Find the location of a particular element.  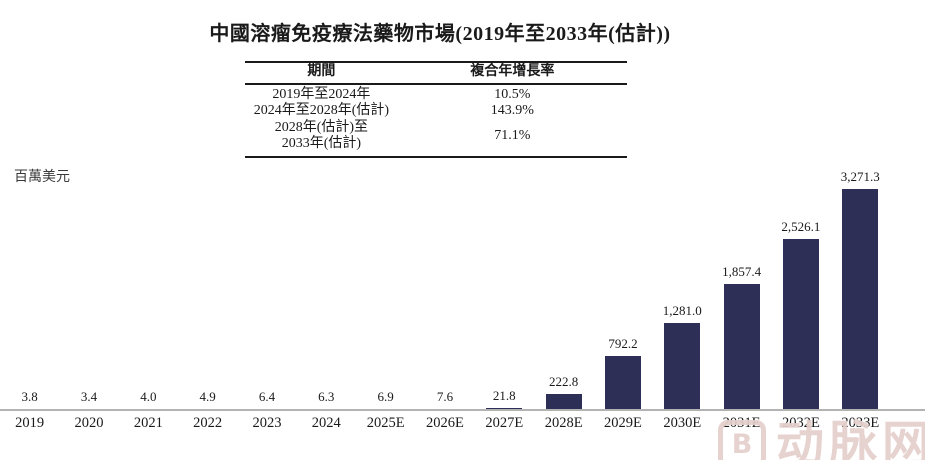

x-tick-label: 2032E is located at coordinates (801, 423).